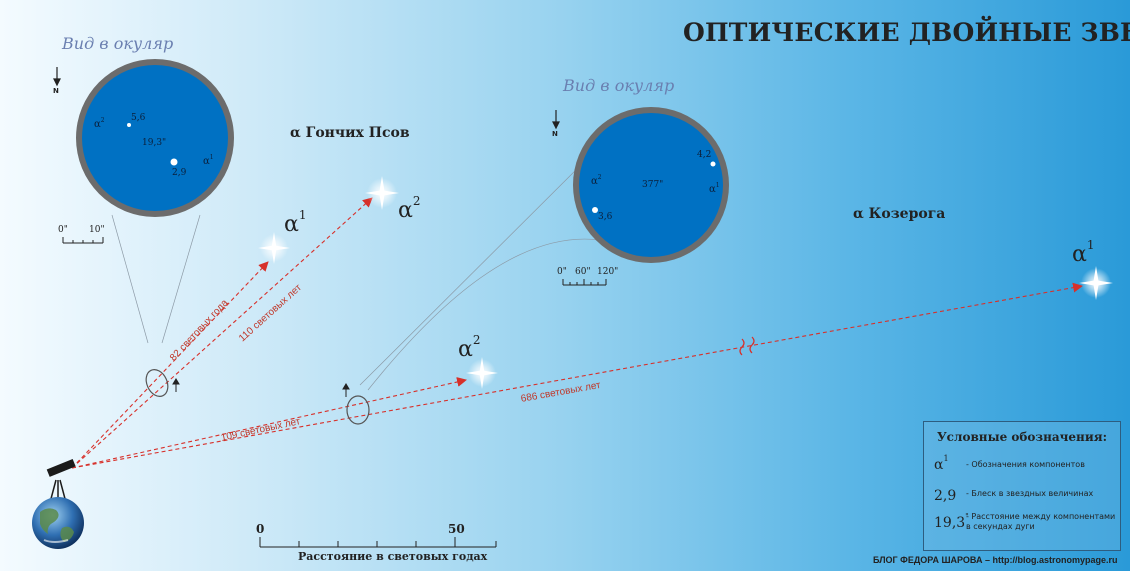 This screenshot has height=571, width=1130. Describe the element at coordinates (714, 188) in the screenshot. I see `field-alpha-right: α1` at that location.